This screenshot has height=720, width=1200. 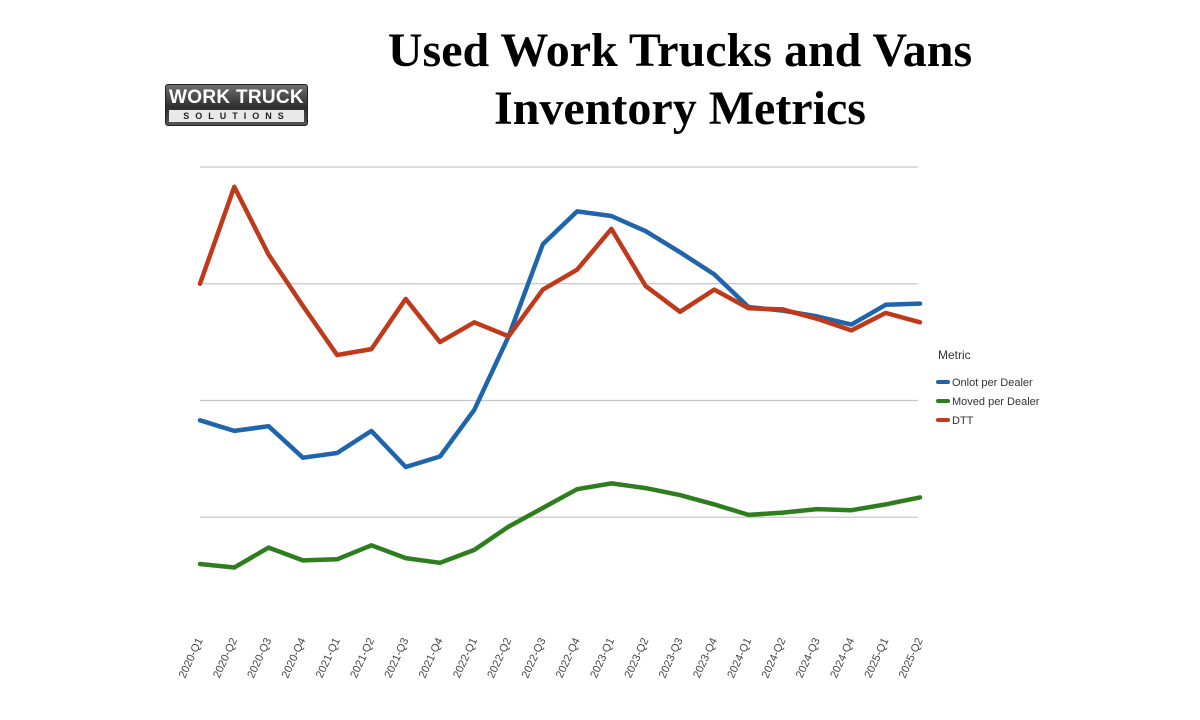 I want to click on legend-label-dtt: DTT, so click(x=963, y=421).